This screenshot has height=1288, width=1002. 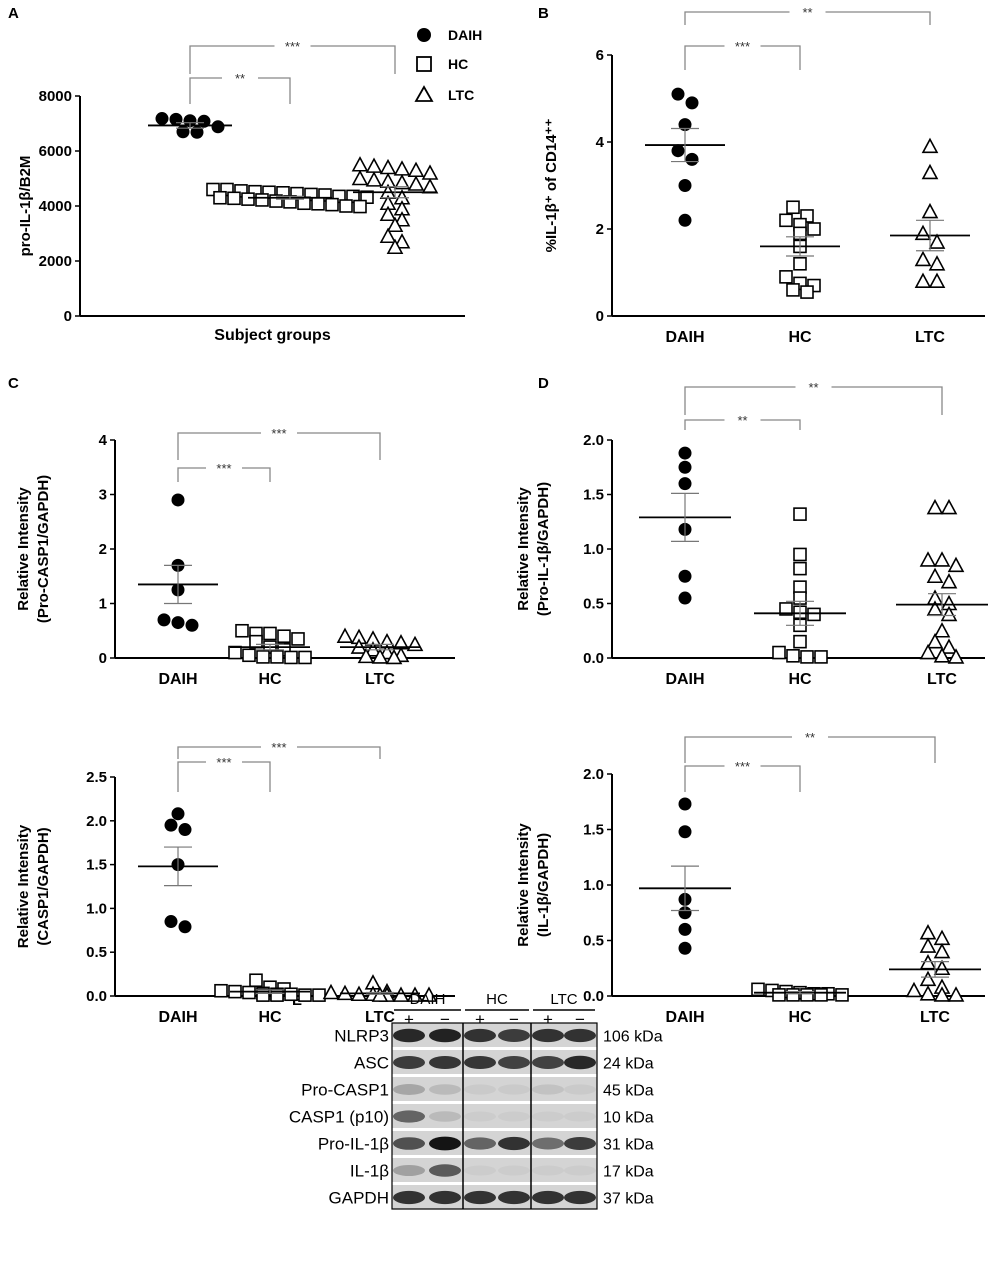 I want to click on y-axis-subtitle: (Pro-CASP1/GAPDH), so click(x=43, y=549).